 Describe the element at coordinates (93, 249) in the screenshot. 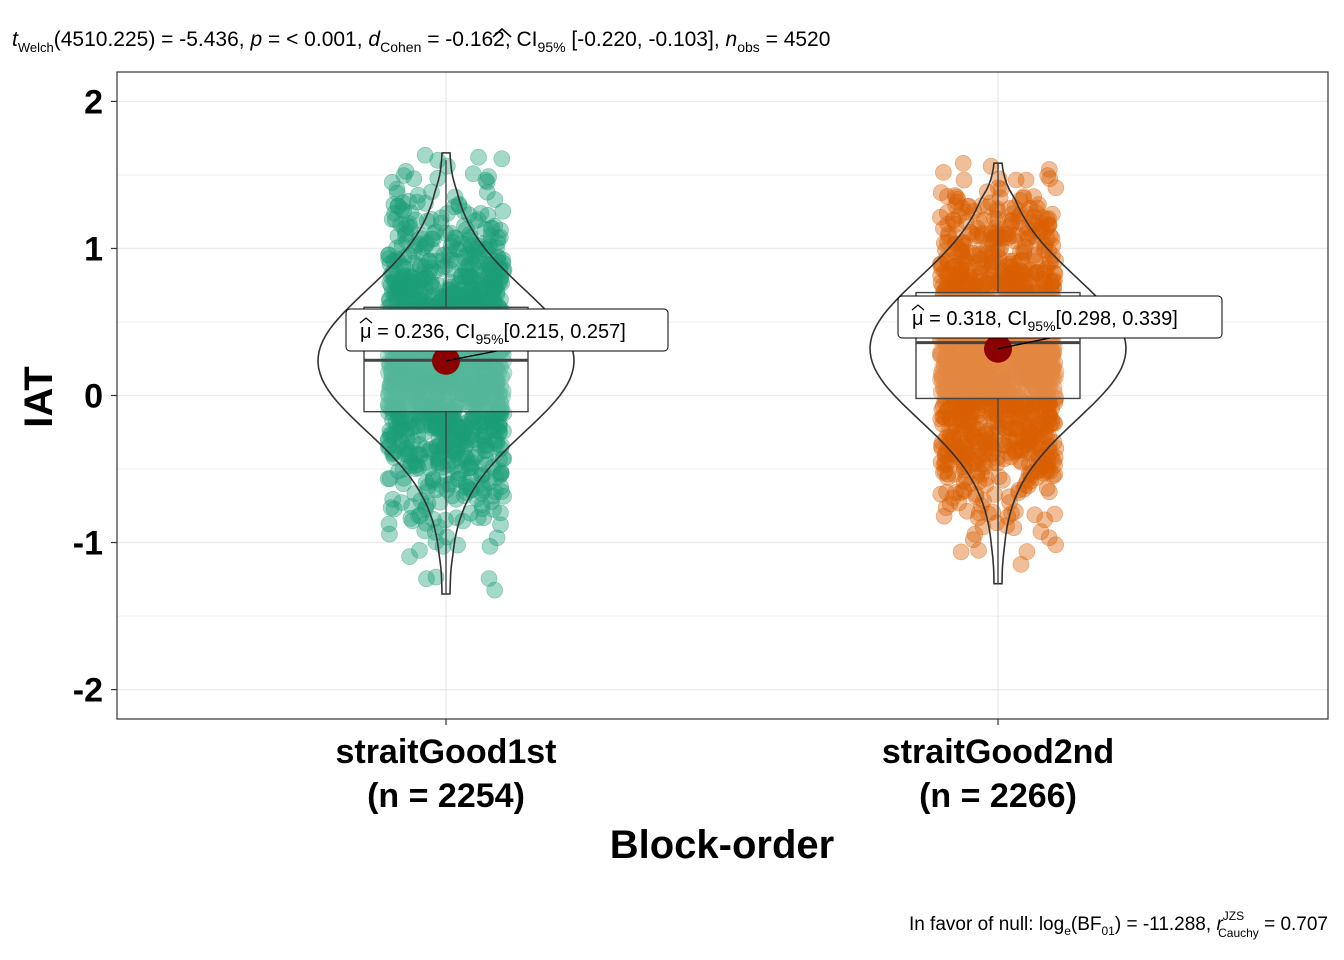

I see `y-tick-label: 1` at that location.